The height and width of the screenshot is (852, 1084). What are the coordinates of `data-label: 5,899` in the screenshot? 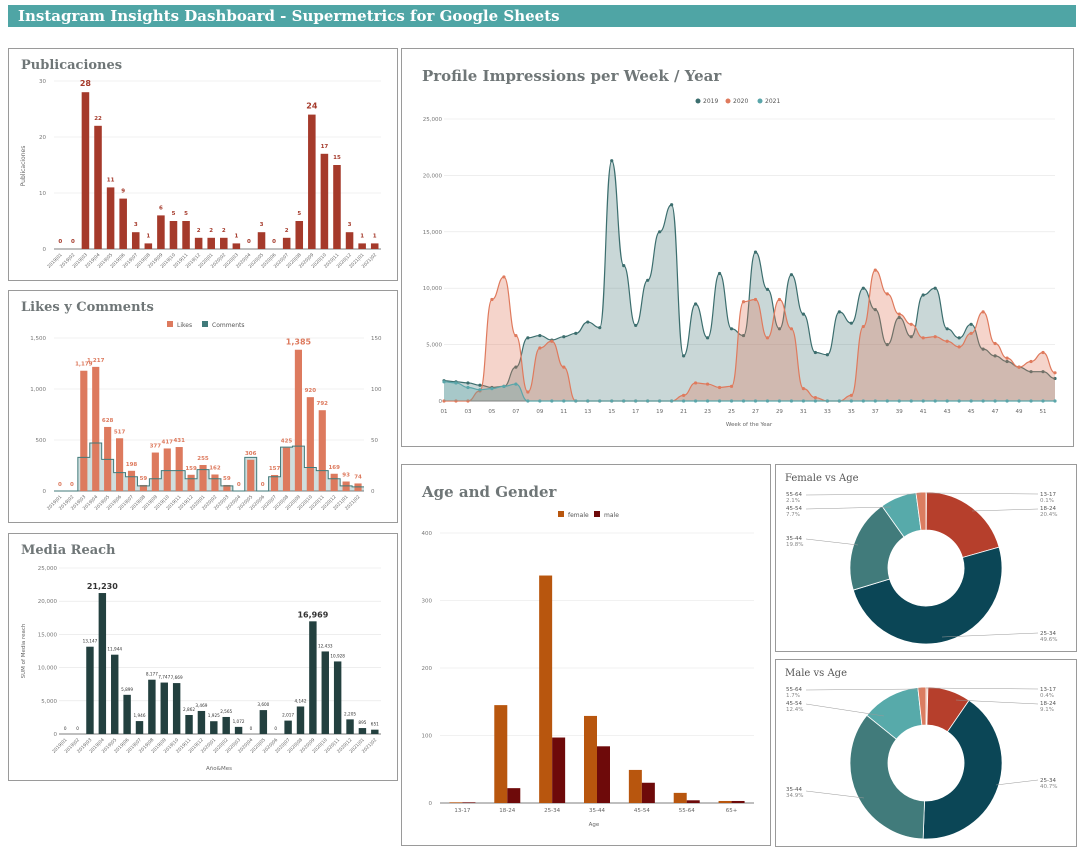 It's located at (127, 689).